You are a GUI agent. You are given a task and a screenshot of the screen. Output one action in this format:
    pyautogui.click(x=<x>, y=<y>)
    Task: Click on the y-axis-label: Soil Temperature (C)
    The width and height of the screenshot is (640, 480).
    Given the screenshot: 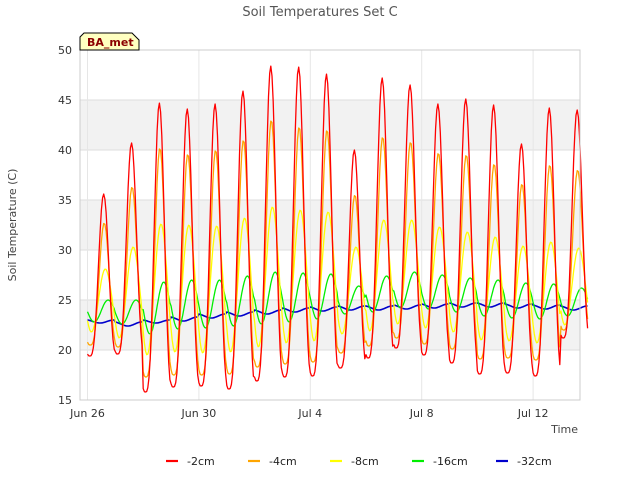 What is the action you would take?
    pyautogui.click(x=12, y=225)
    